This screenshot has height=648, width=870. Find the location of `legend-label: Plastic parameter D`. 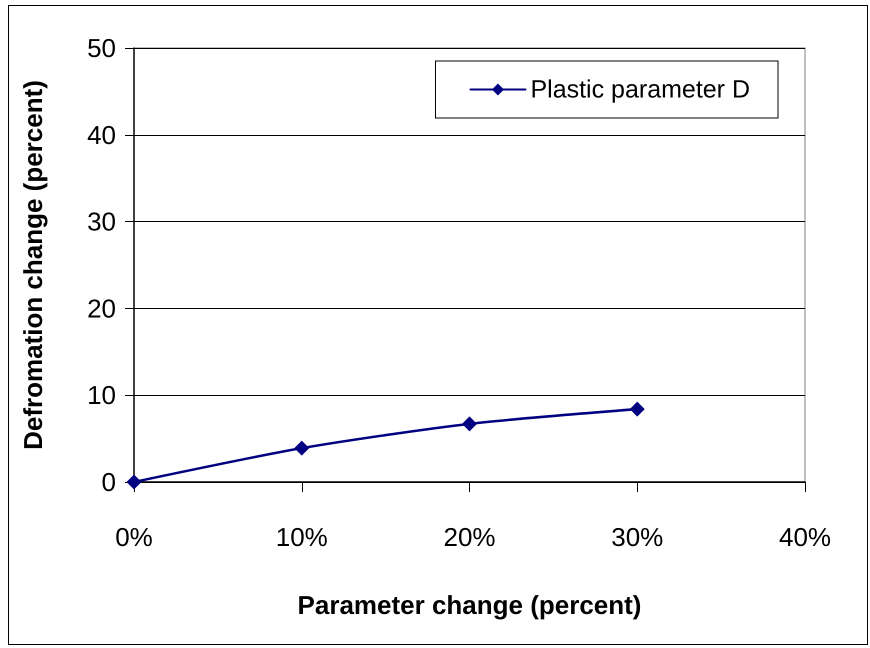

legend-label: Plastic parameter D is located at coordinates (640, 90).